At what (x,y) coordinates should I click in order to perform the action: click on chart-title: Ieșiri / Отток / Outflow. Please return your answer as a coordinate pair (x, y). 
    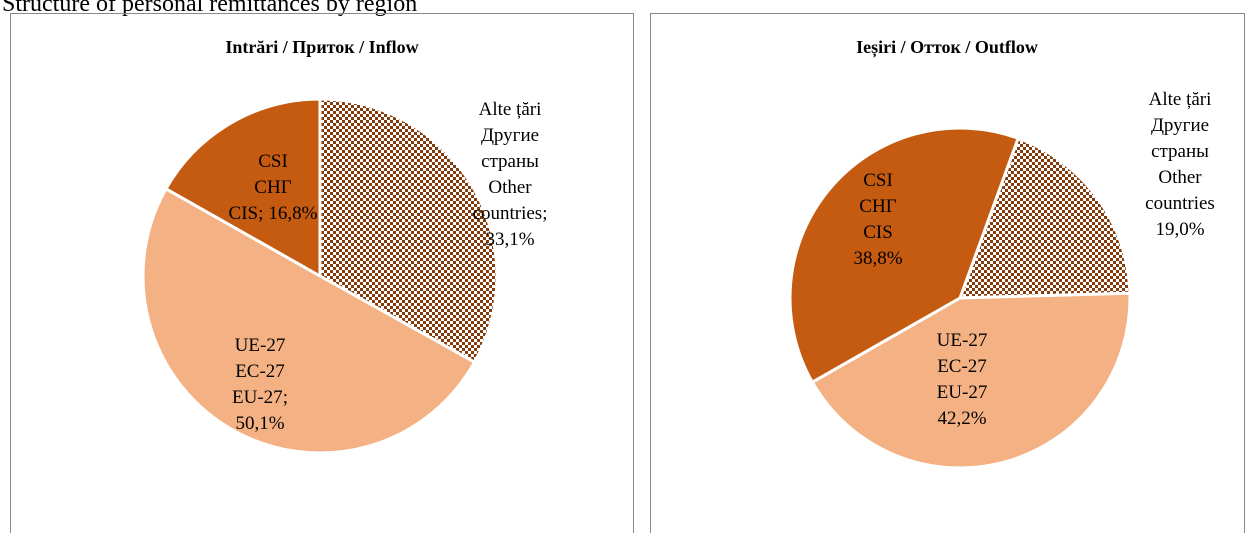
    Looking at the image, I should click on (947, 47).